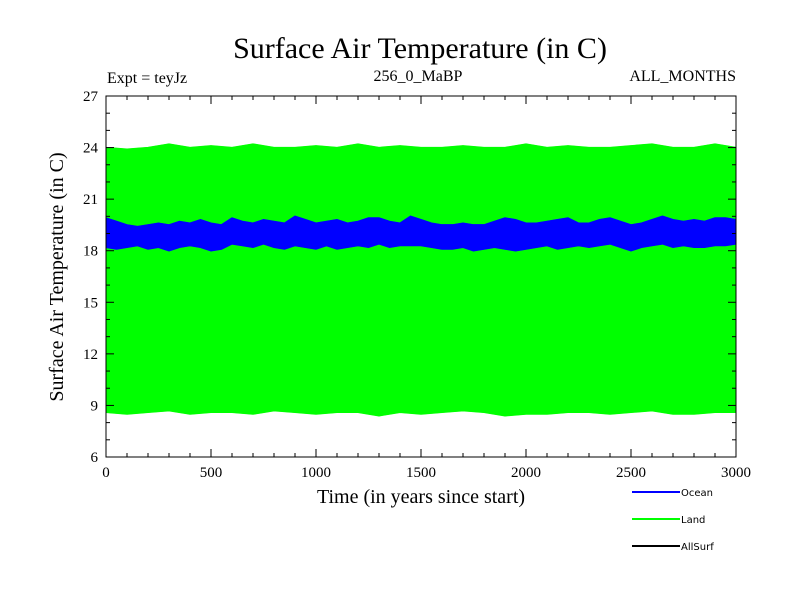 This screenshot has height=600, width=800. Describe the element at coordinates (57, 276) in the screenshot. I see `y-axis-label: Surface Air Temperature (in C)` at that location.